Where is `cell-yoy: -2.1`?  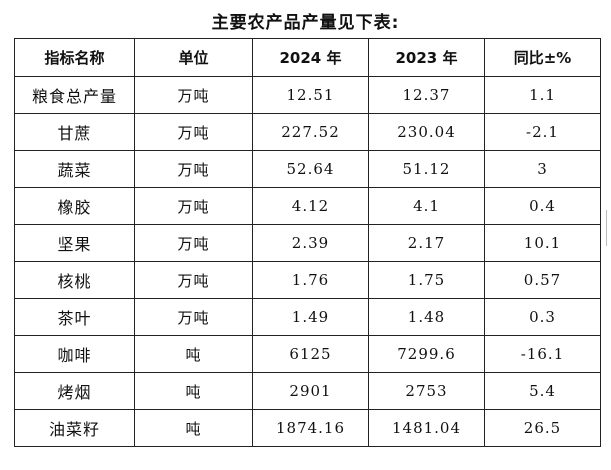
cell-yoy: -2.1 is located at coordinates (542, 132).